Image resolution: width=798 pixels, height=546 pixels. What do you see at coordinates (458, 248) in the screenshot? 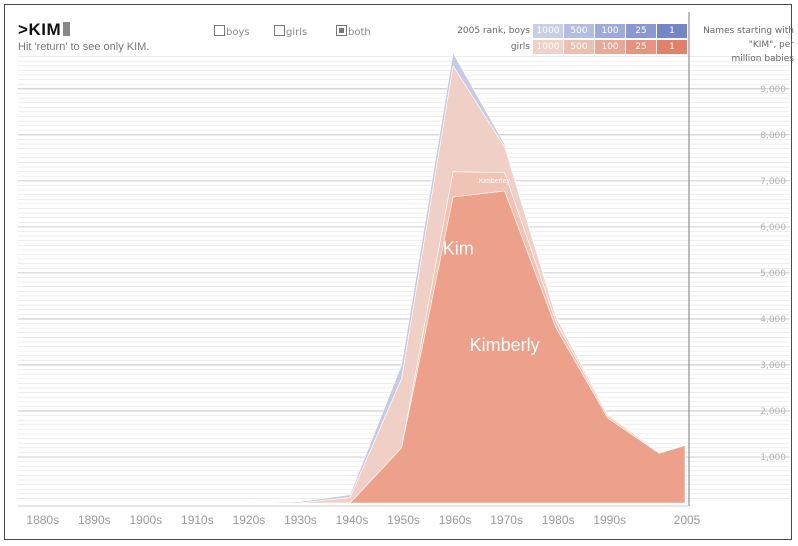
I see `series-label: Kim` at bounding box center [458, 248].